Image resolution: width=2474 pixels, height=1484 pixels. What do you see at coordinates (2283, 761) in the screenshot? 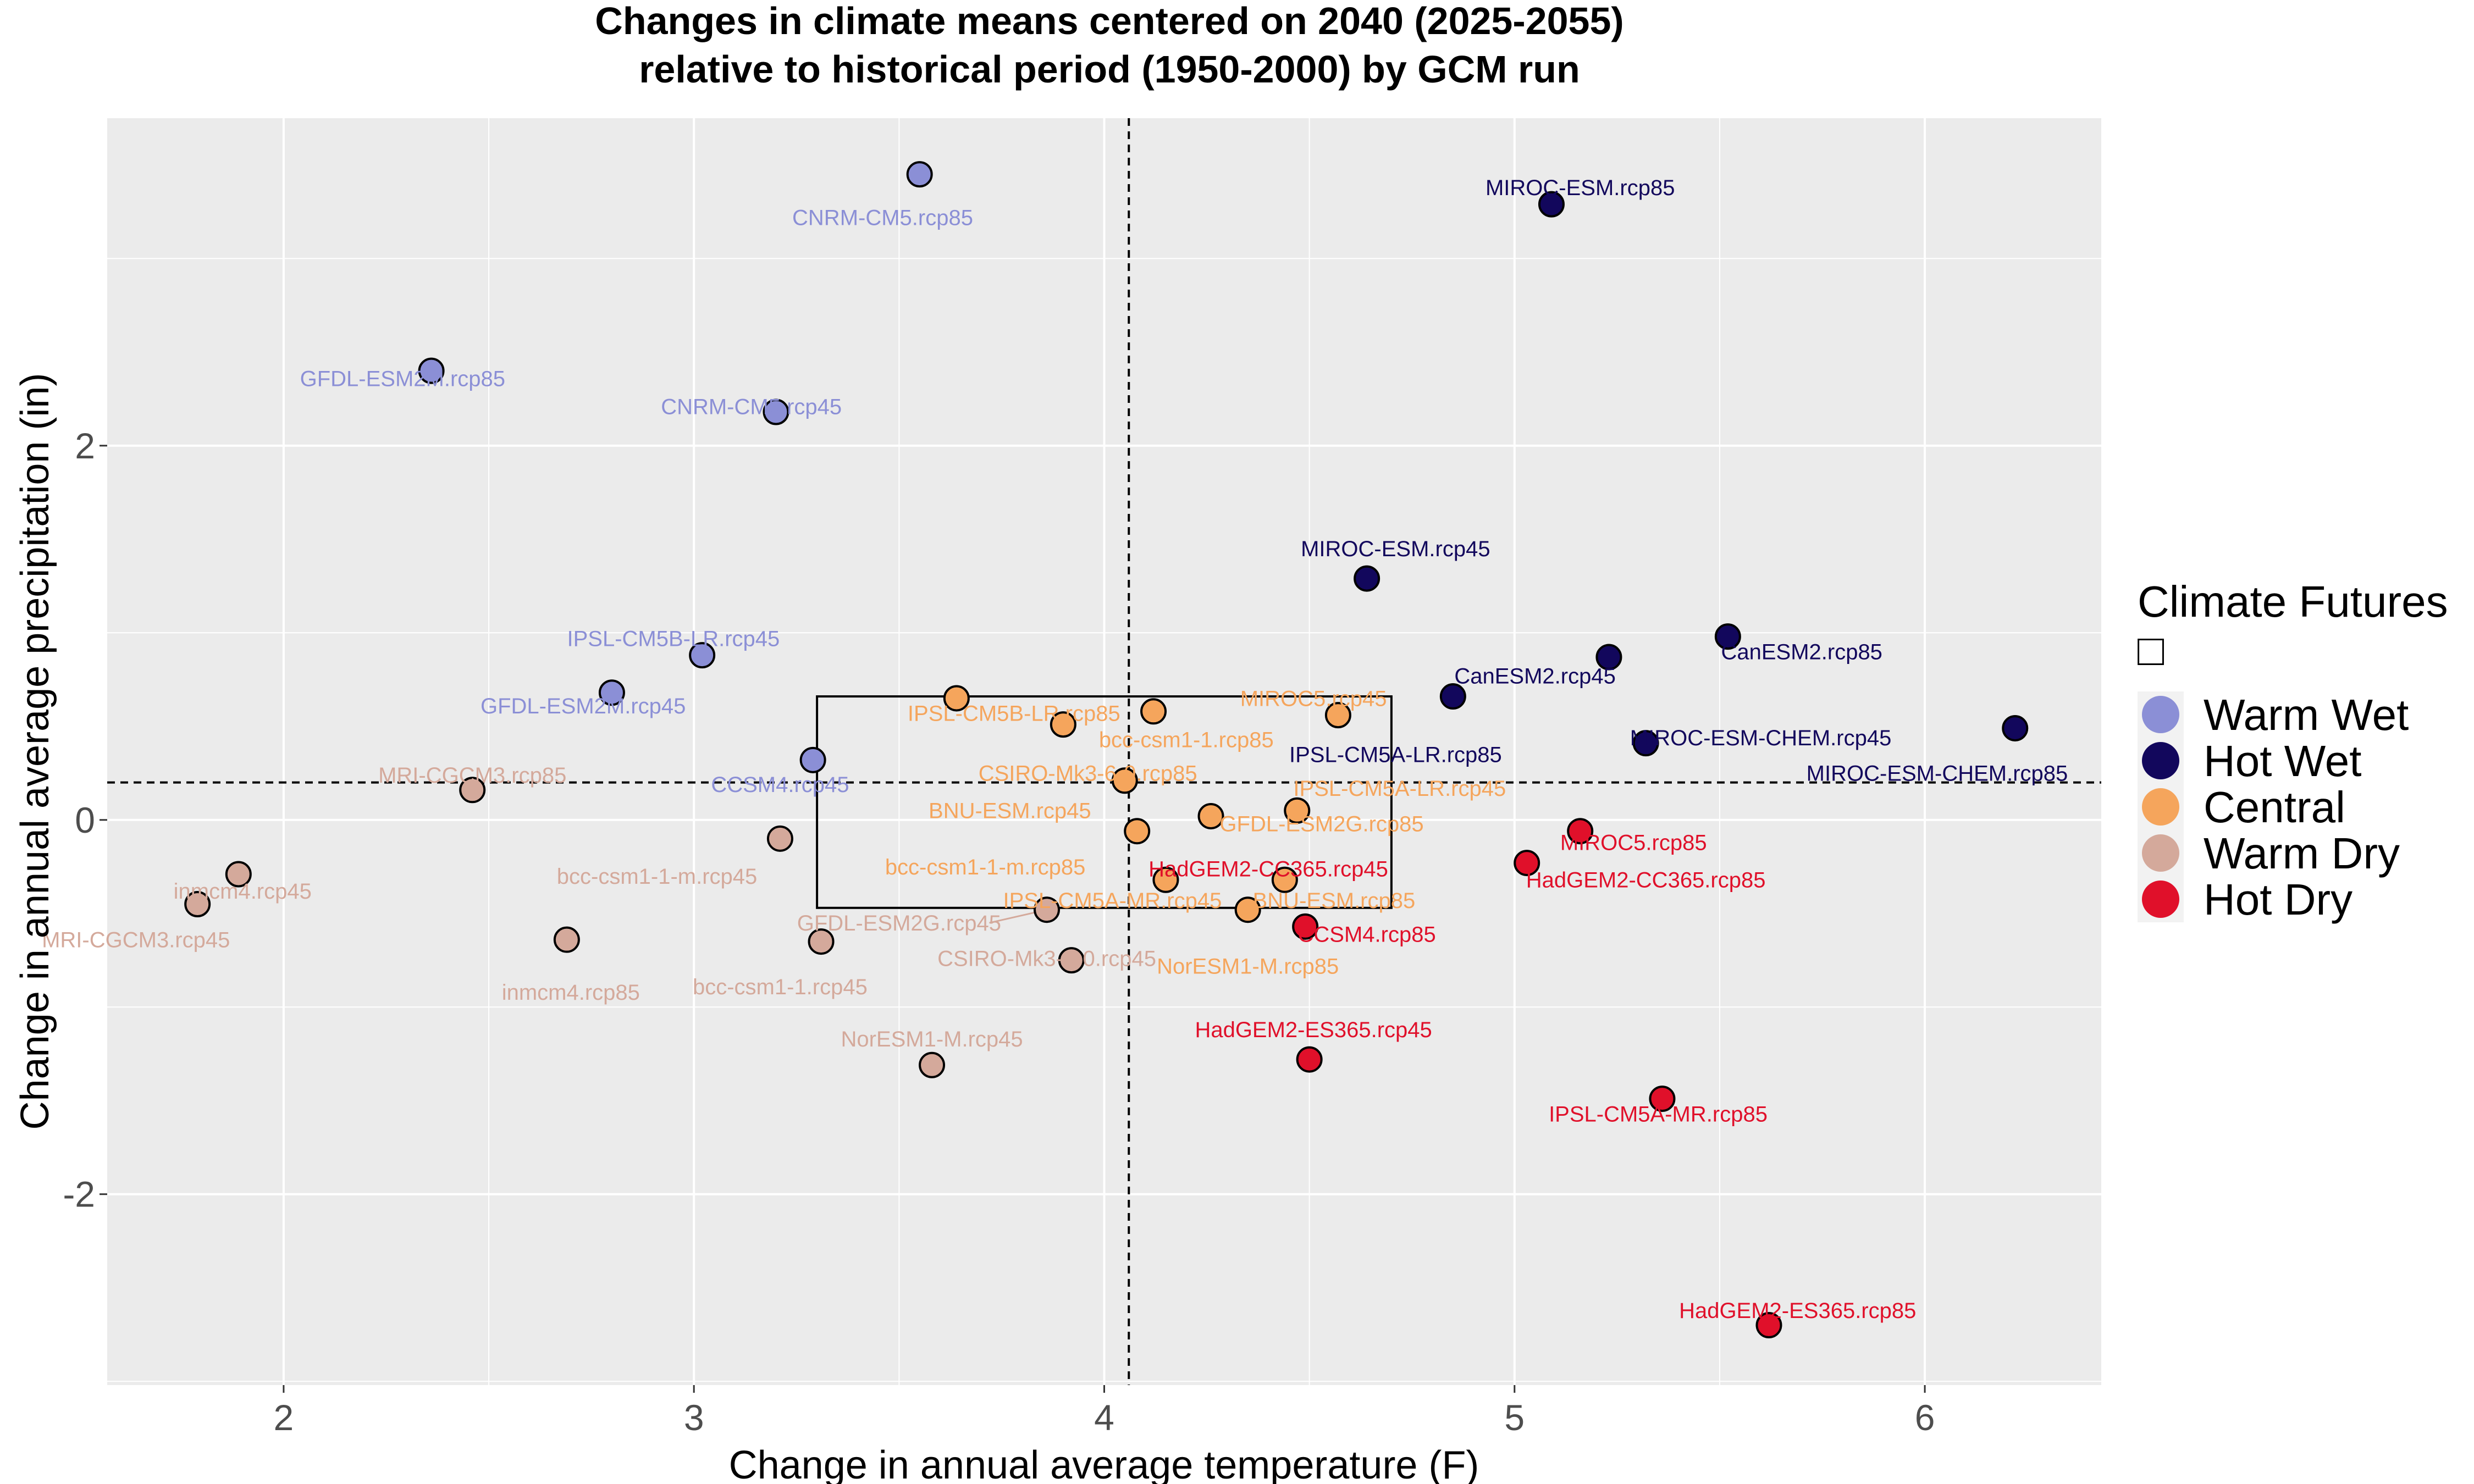
I see `legend-label: Hot Wet` at bounding box center [2283, 761].